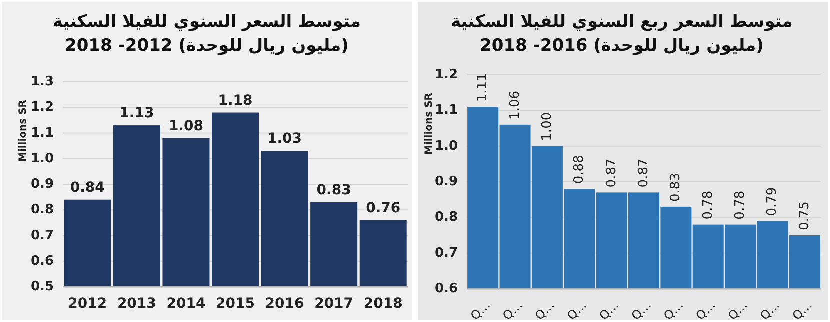 This screenshot has width=830, height=322. Describe the element at coordinates (804, 216) in the screenshot. I see `data-label: 0.75` at that location.